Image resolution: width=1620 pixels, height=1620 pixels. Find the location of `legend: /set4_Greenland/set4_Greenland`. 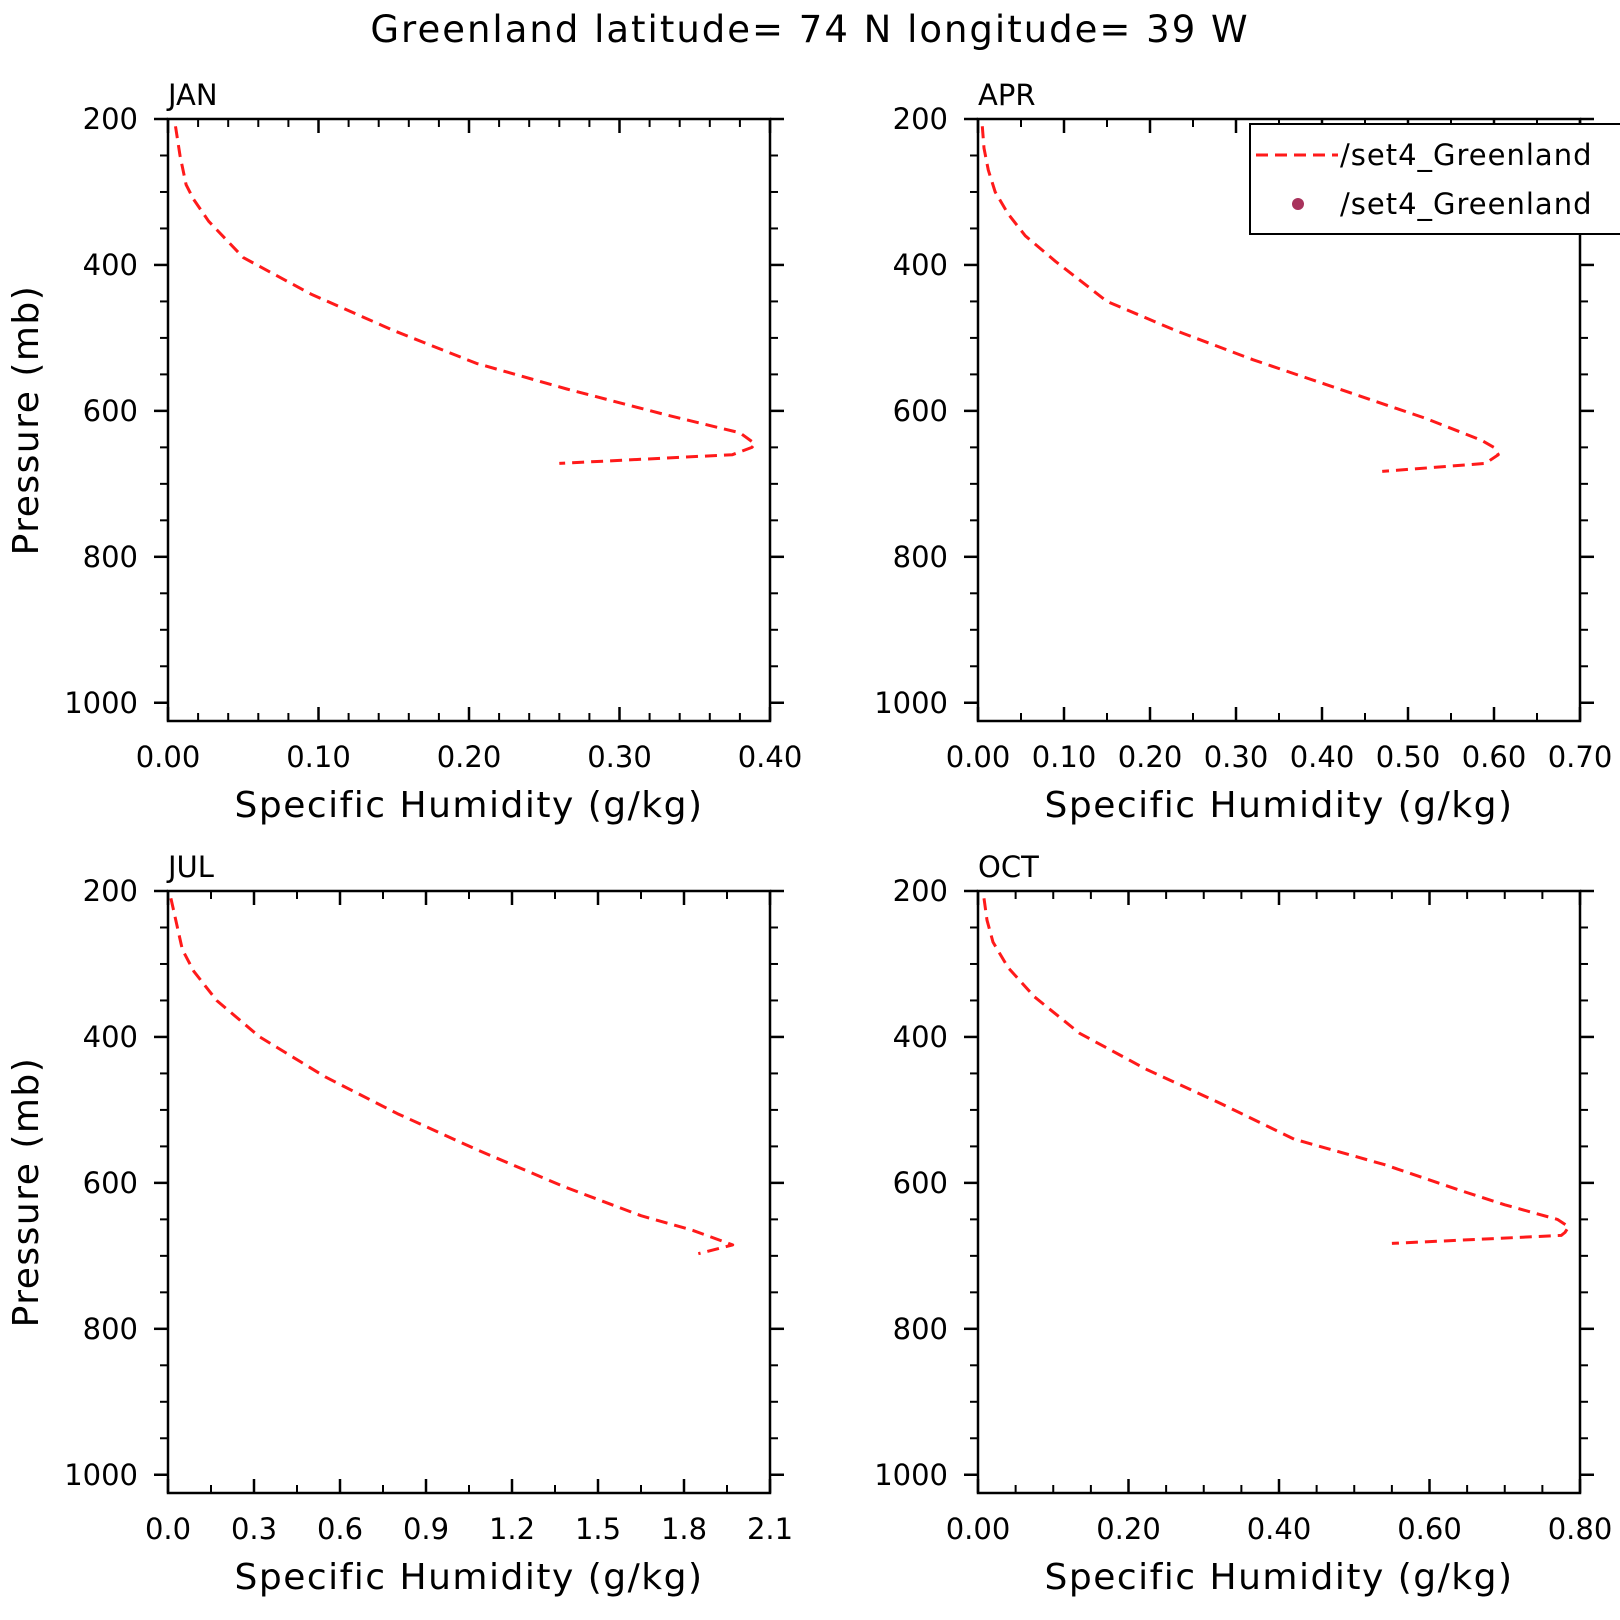

legend: /set4_Greenland/set4_Greenland is located at coordinates (1434, 179).